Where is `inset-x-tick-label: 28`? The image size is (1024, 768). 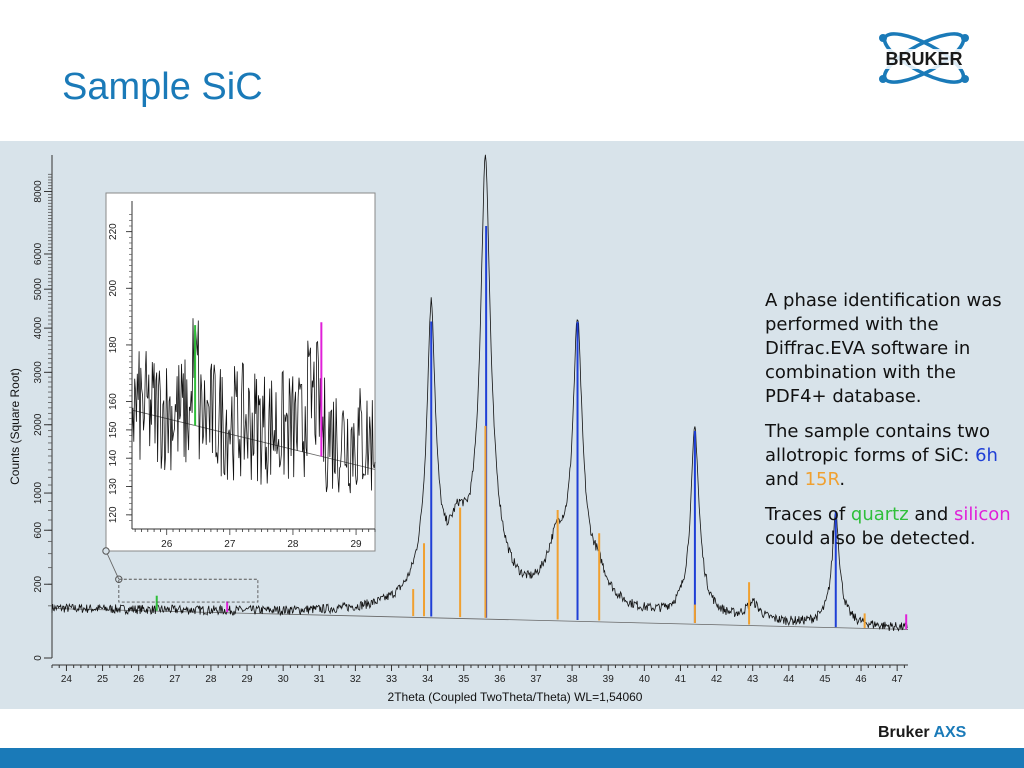
inset-x-tick-label: 28 is located at coordinates (293, 544).